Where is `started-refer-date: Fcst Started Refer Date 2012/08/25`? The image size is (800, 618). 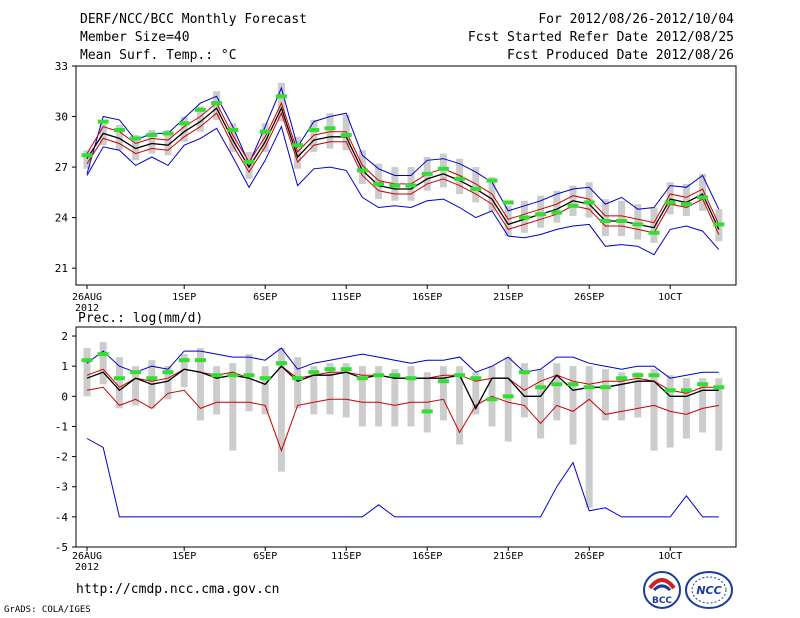
started-refer-date: Fcst Started Refer Date 2012/08/25 is located at coordinates (600, 37).